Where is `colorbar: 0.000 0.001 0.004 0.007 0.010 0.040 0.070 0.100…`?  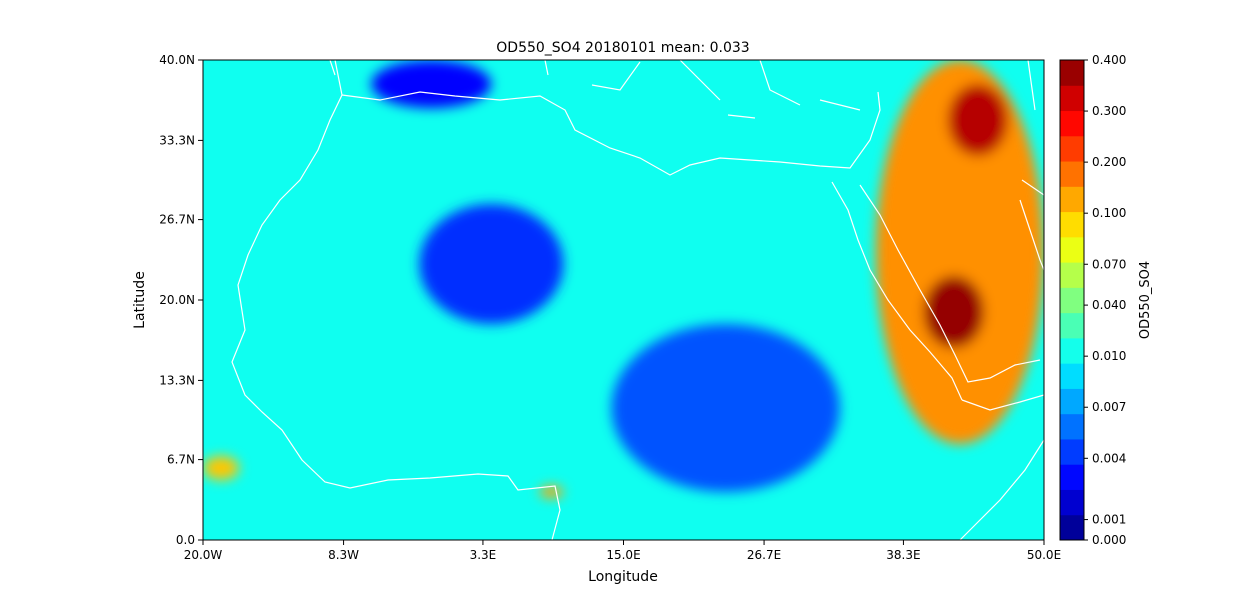 colorbar: 0.000 0.001 0.004 0.007 0.010 0.040 0.070 0.100… is located at coordinates (1093, 300).